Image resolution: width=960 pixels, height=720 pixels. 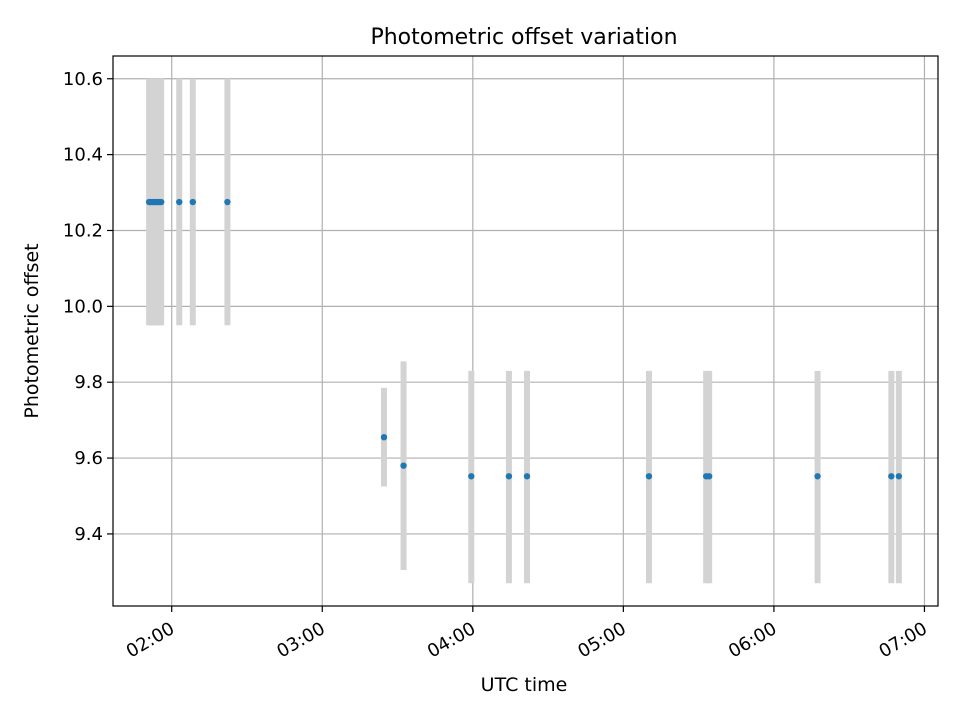 What do you see at coordinates (32, 330) in the screenshot?
I see `y-axis-label: Photometric offset` at bounding box center [32, 330].